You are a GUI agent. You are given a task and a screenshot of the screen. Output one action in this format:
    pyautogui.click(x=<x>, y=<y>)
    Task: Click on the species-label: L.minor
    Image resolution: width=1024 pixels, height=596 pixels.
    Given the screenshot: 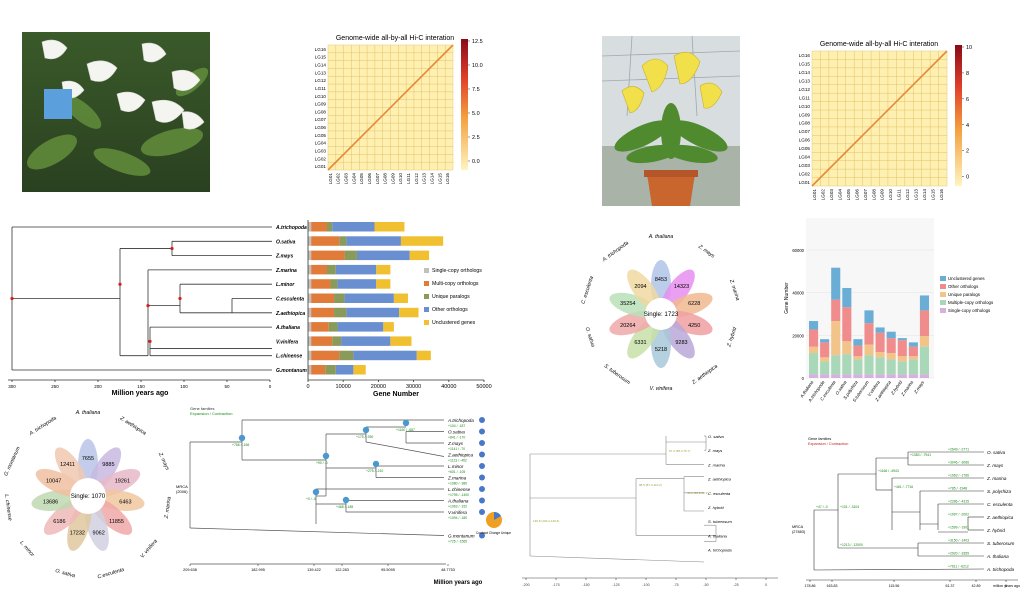 What is the action you would take?
    pyautogui.click(x=285, y=285)
    